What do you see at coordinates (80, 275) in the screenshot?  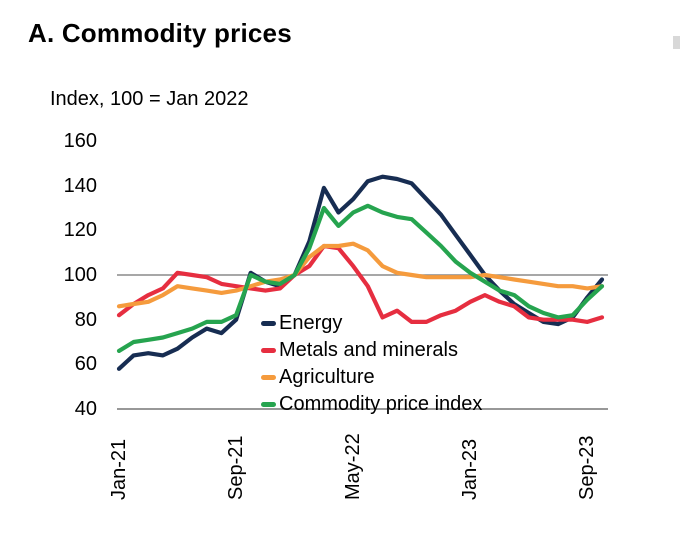 I see `y-tick-label-100: 100` at bounding box center [80, 275].